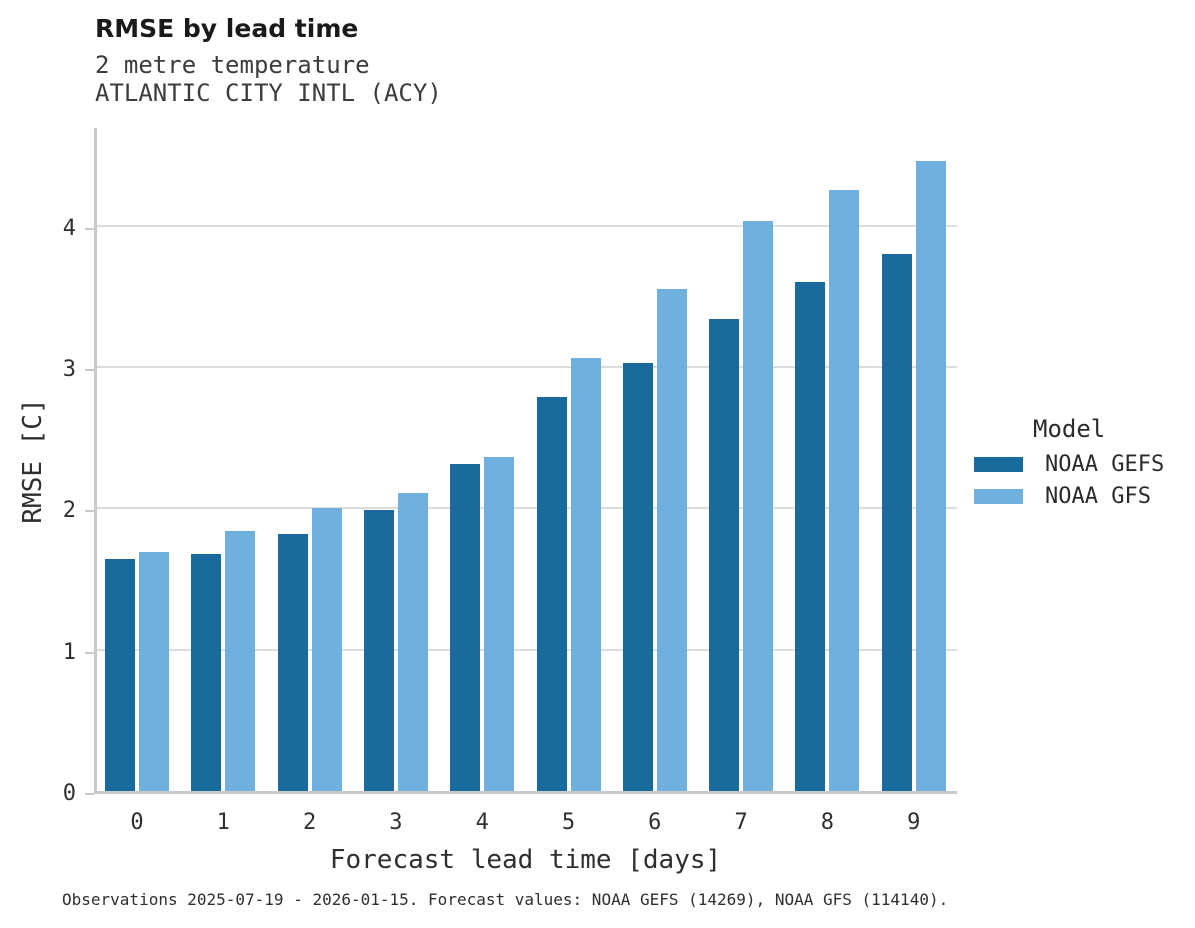  Describe the element at coordinates (1105, 464) in the screenshot. I see `legend-label-noaa-gefs: NOAA GEFS` at that location.